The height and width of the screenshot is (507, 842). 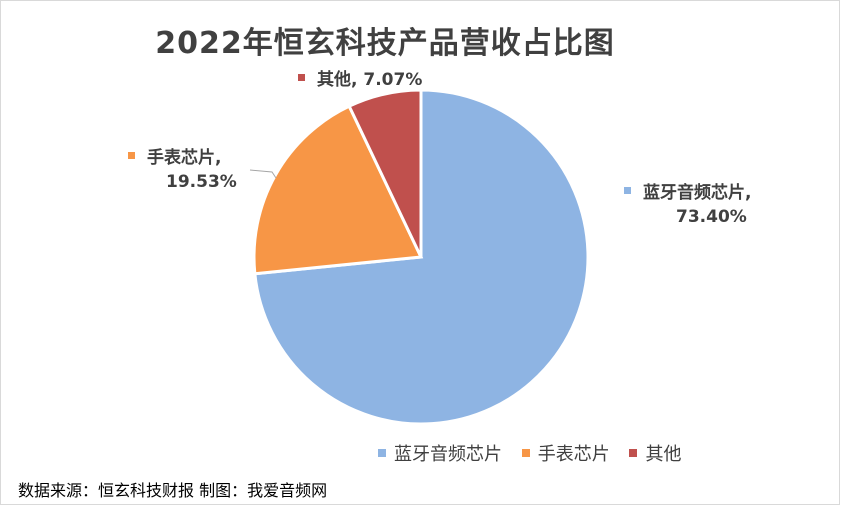 I want to click on source-note: 数据来源：恒玄科技财报 制图：我爱音频网, so click(x=173, y=490).